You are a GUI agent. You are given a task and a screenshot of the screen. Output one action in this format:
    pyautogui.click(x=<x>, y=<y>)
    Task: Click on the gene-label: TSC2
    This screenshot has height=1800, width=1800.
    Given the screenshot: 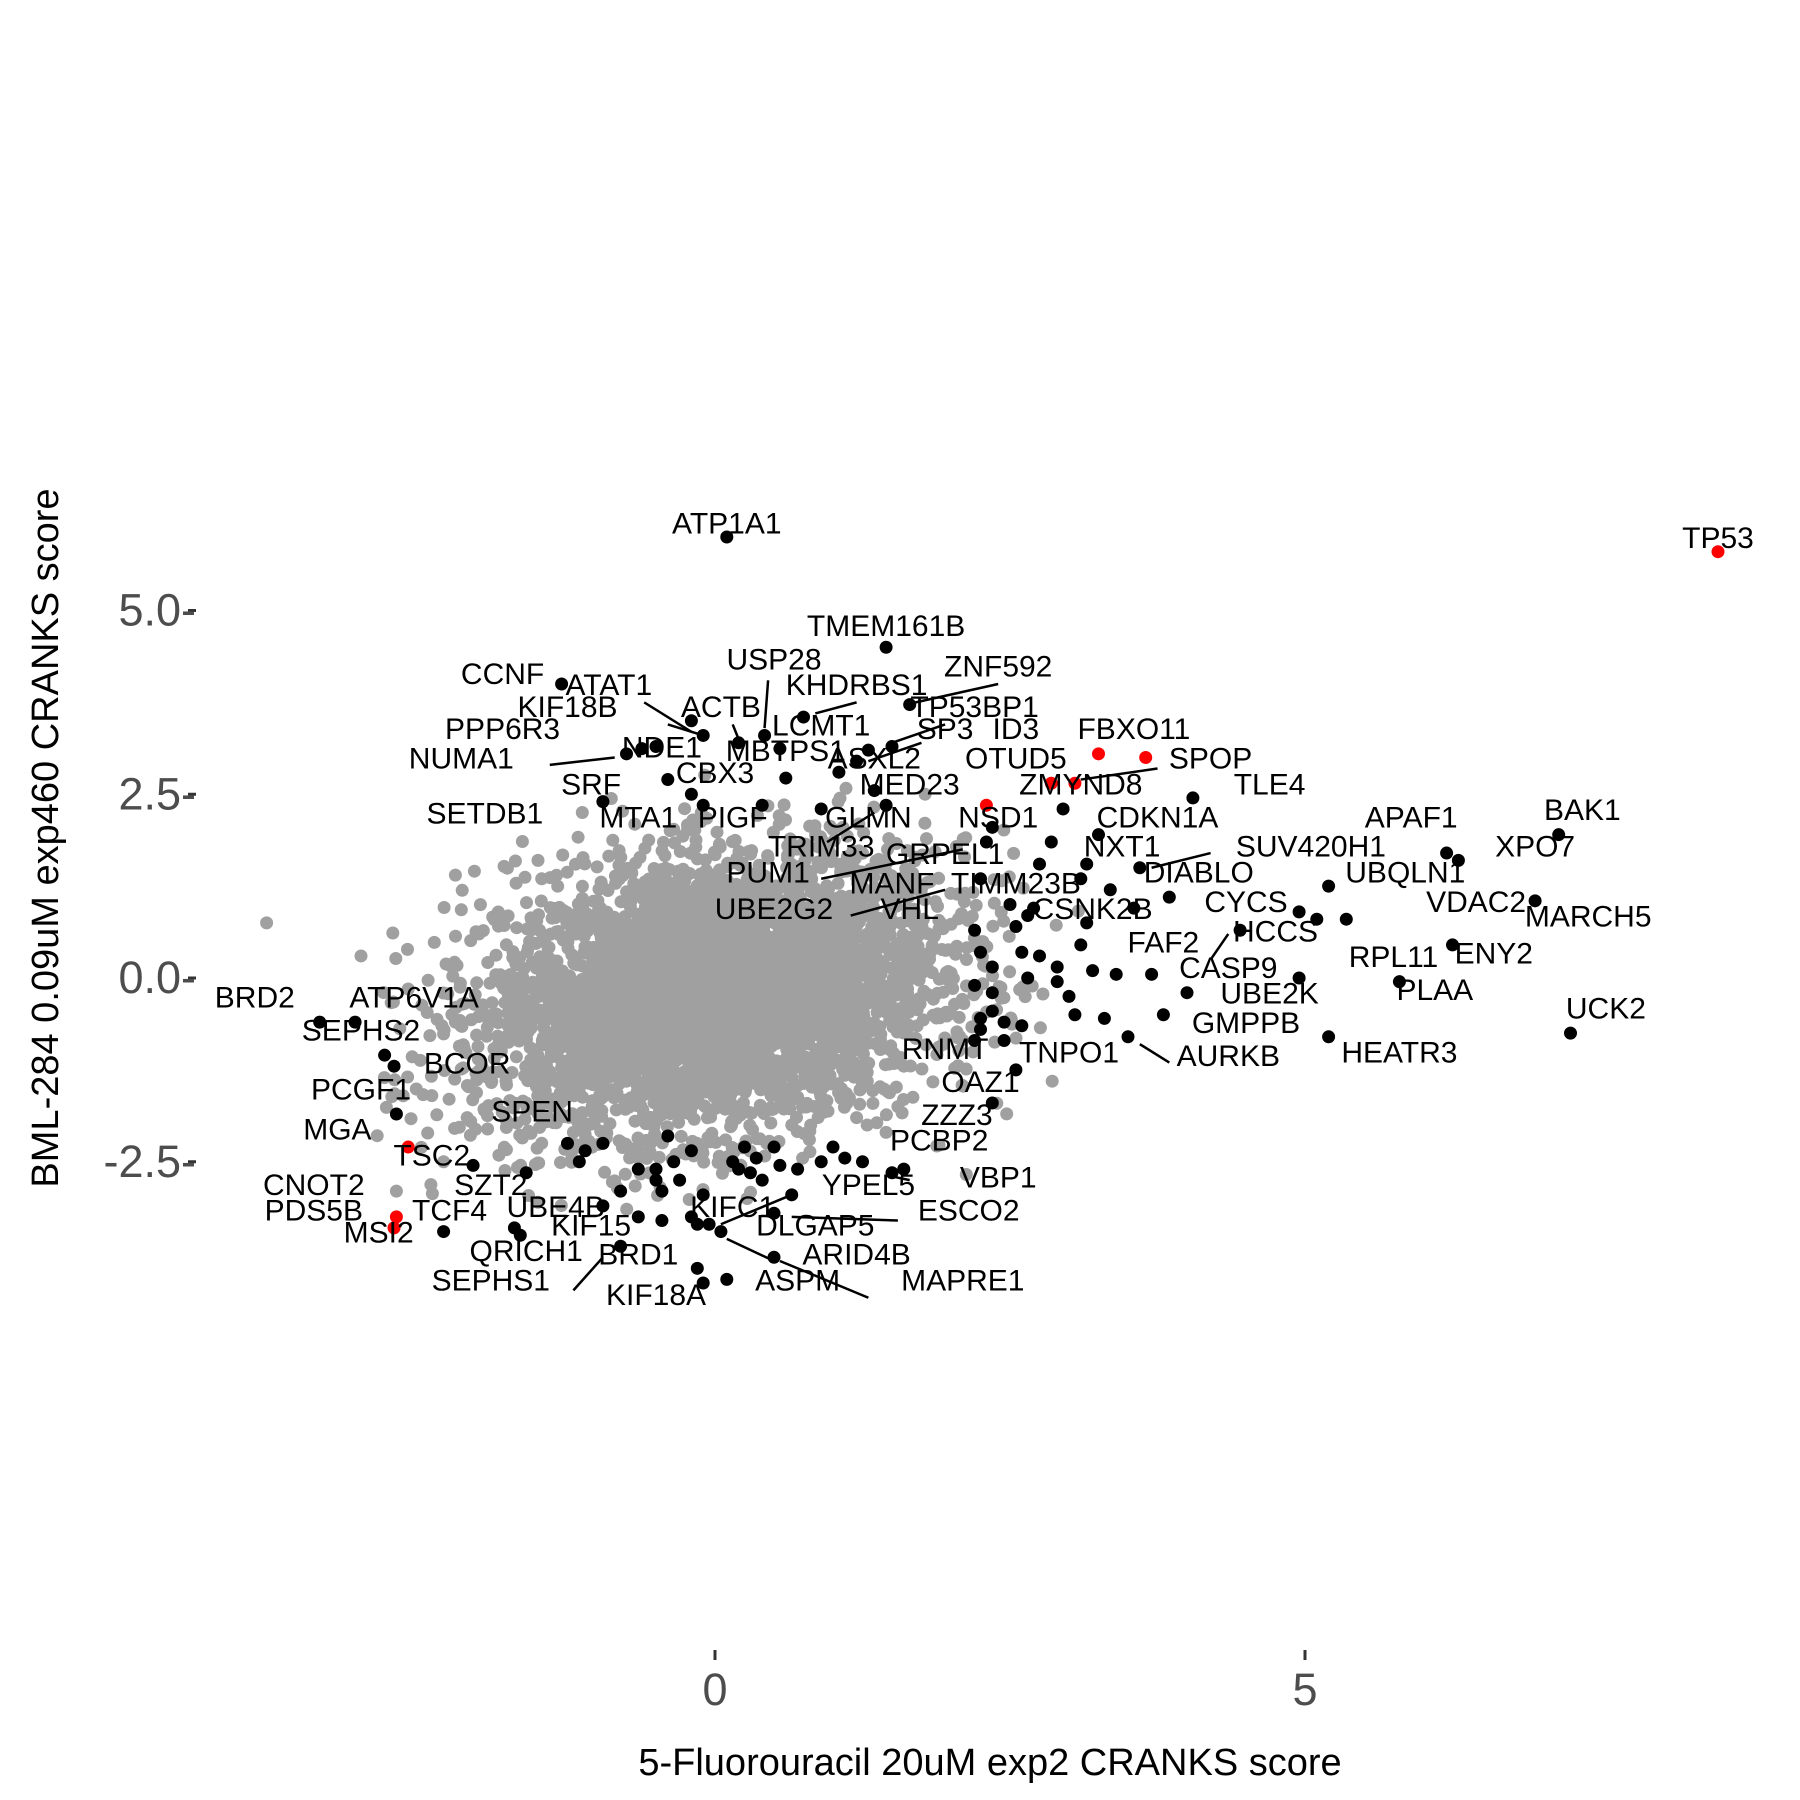 What is the action you would take?
    pyautogui.click(x=431, y=1155)
    